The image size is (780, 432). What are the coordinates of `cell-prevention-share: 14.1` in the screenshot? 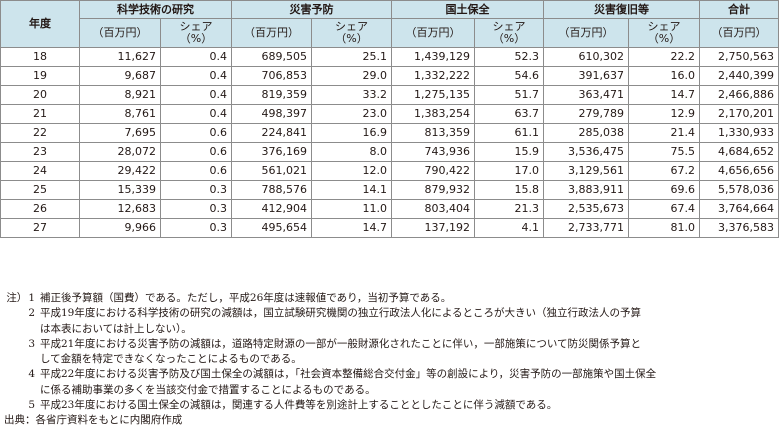 It's located at (351, 190).